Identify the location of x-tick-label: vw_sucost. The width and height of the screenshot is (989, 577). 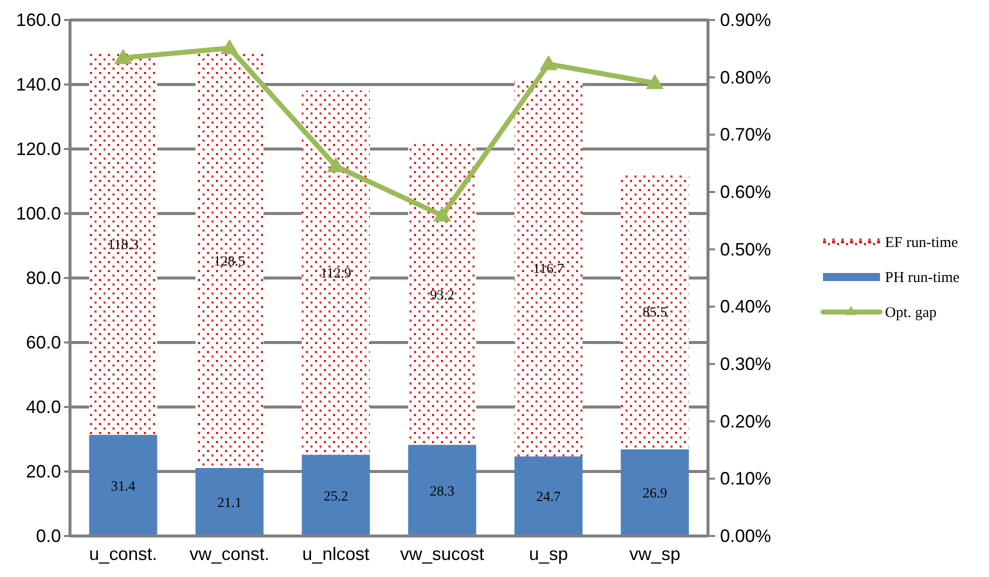
(442, 554).